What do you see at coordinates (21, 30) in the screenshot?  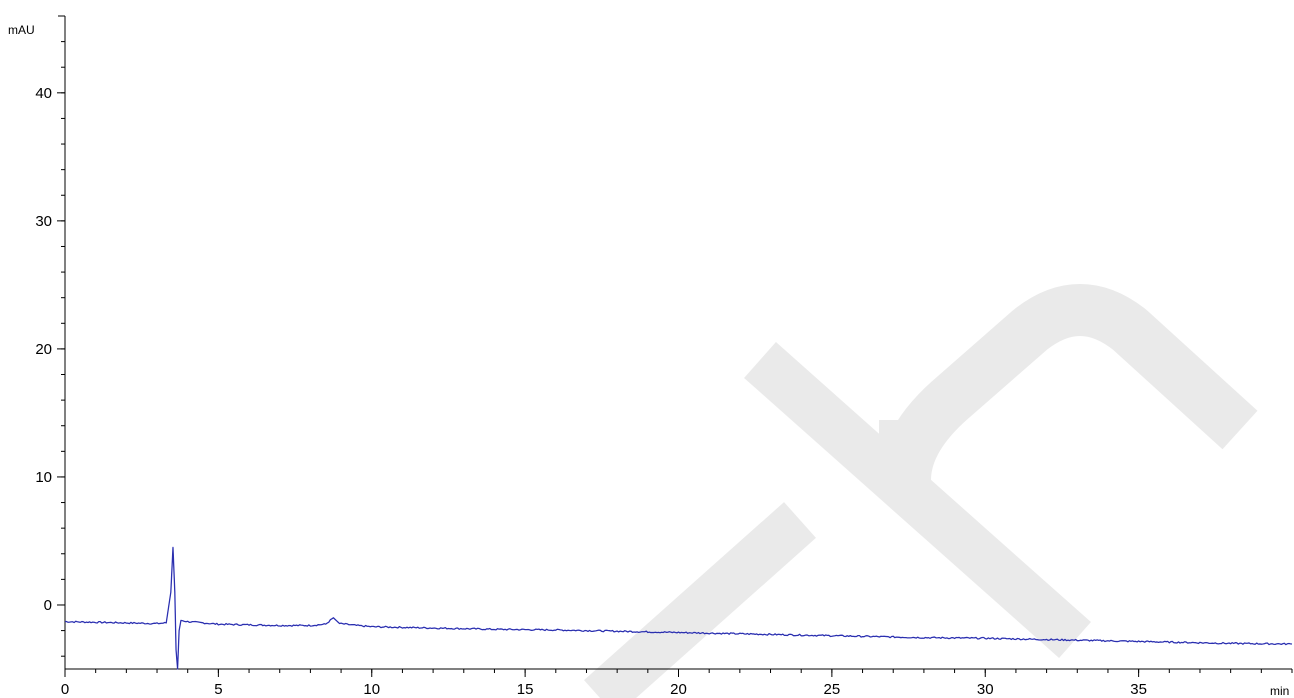 I see `y-axis-unit-label: mAU` at bounding box center [21, 30].